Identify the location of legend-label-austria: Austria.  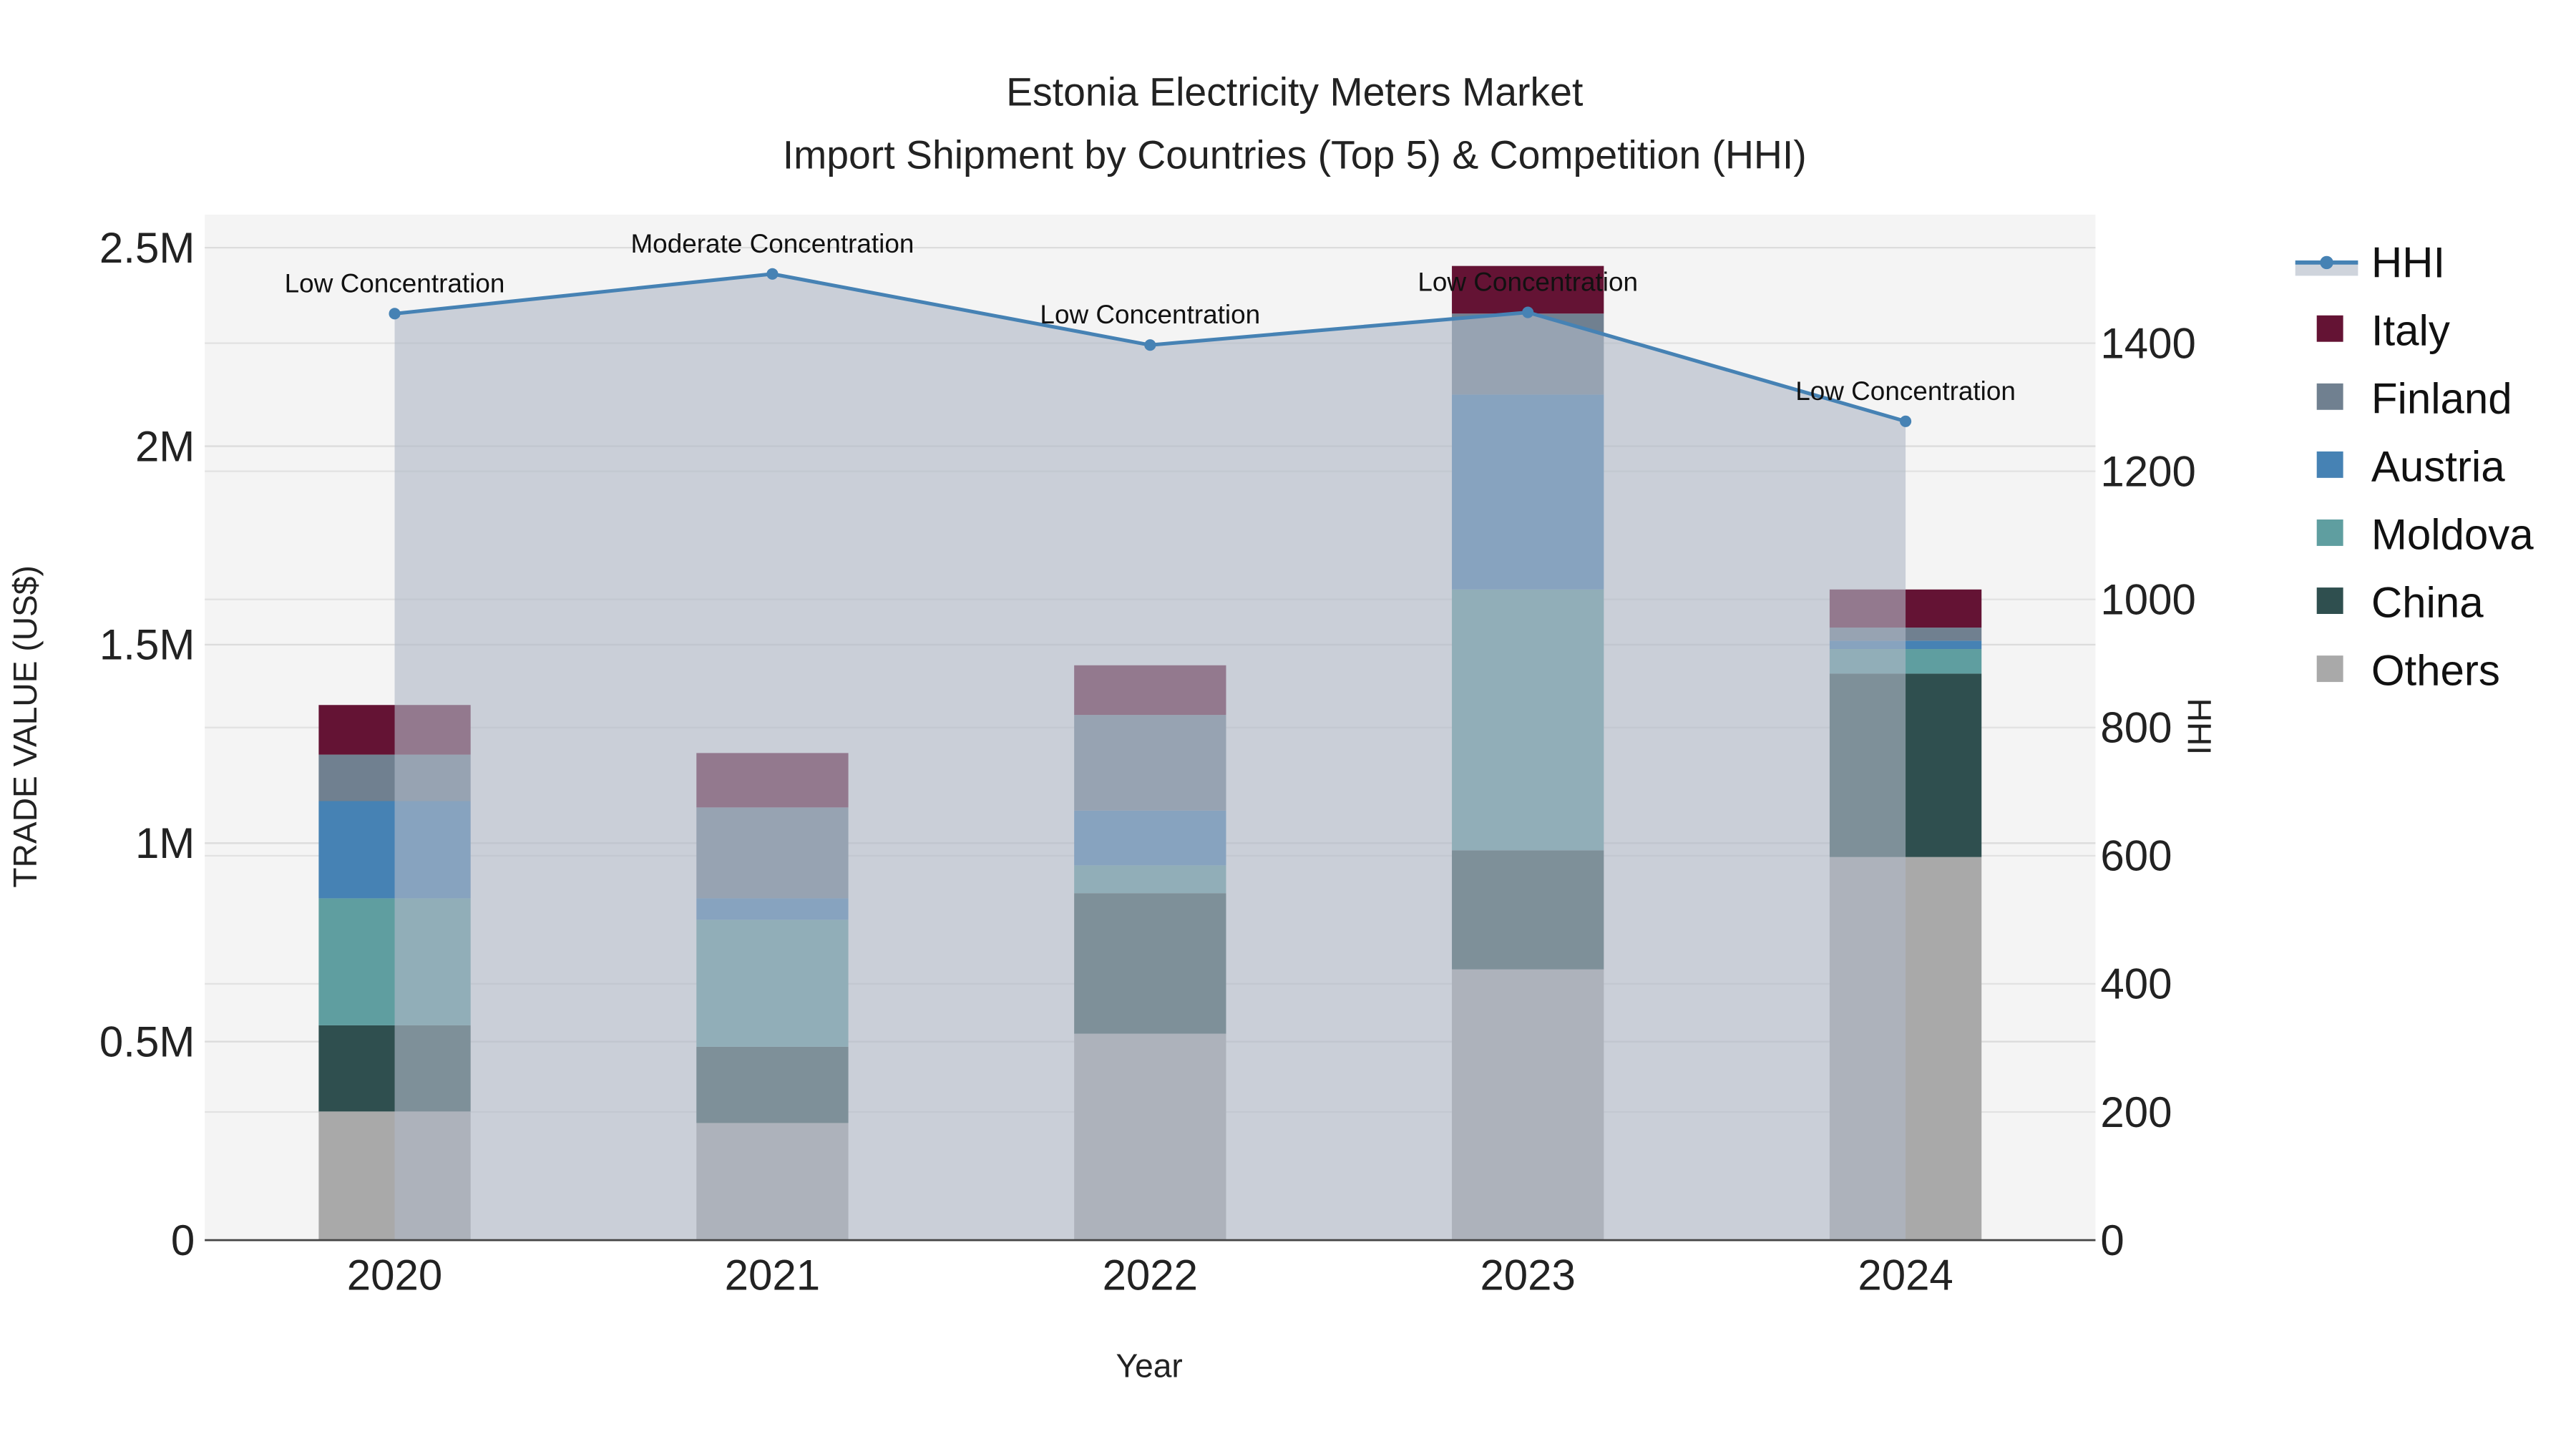
(2438, 466).